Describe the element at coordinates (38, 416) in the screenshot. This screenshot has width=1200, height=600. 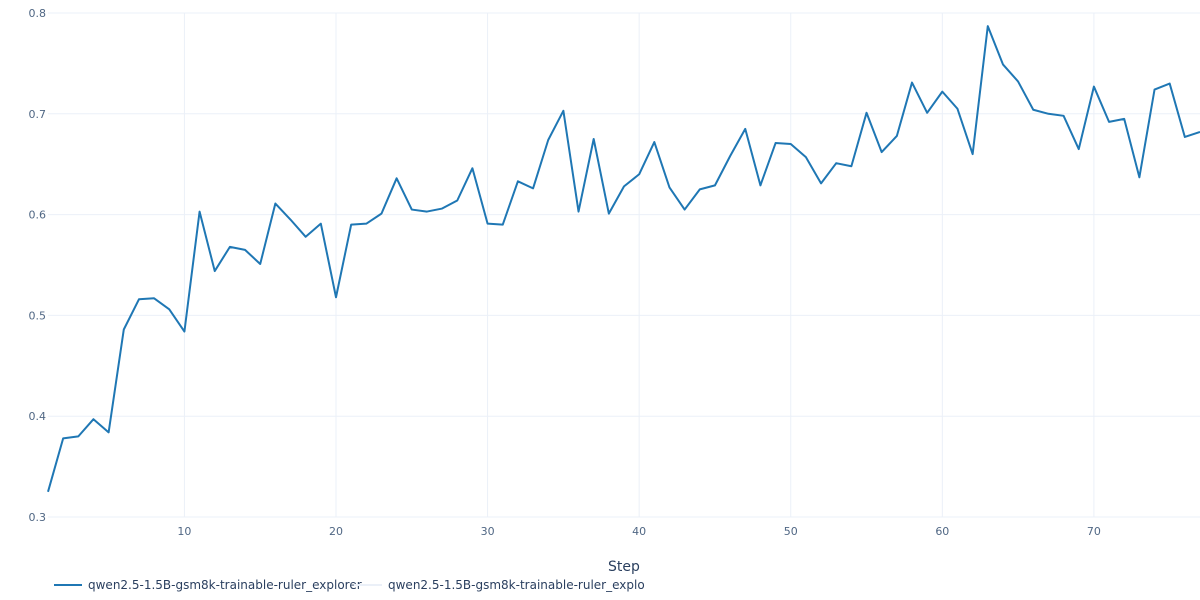
I see `y-tick-label: 0.4` at that location.